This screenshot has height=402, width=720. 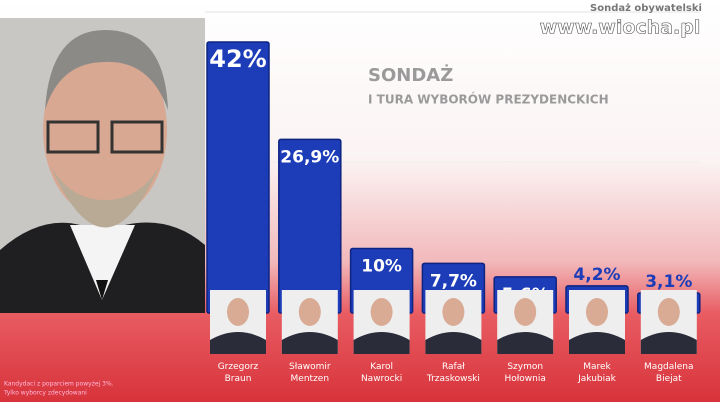 I want to click on value-label: 26,9%, so click(x=309, y=157).